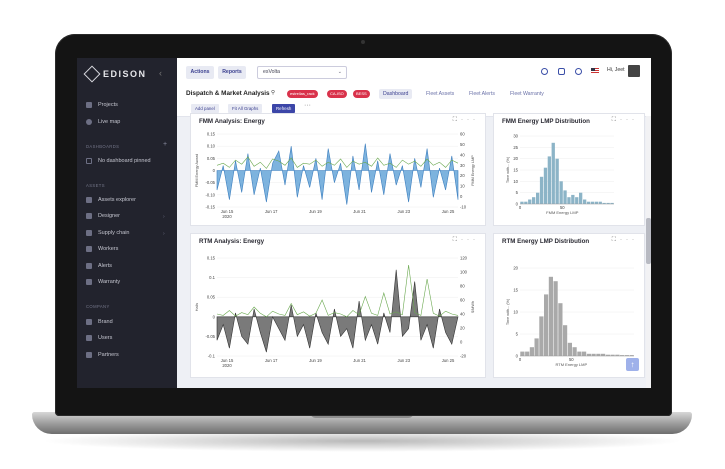 Image resolution: width=725 pixels, height=469 pixels. I want to click on y-tick-label: 30, so click(515, 136).